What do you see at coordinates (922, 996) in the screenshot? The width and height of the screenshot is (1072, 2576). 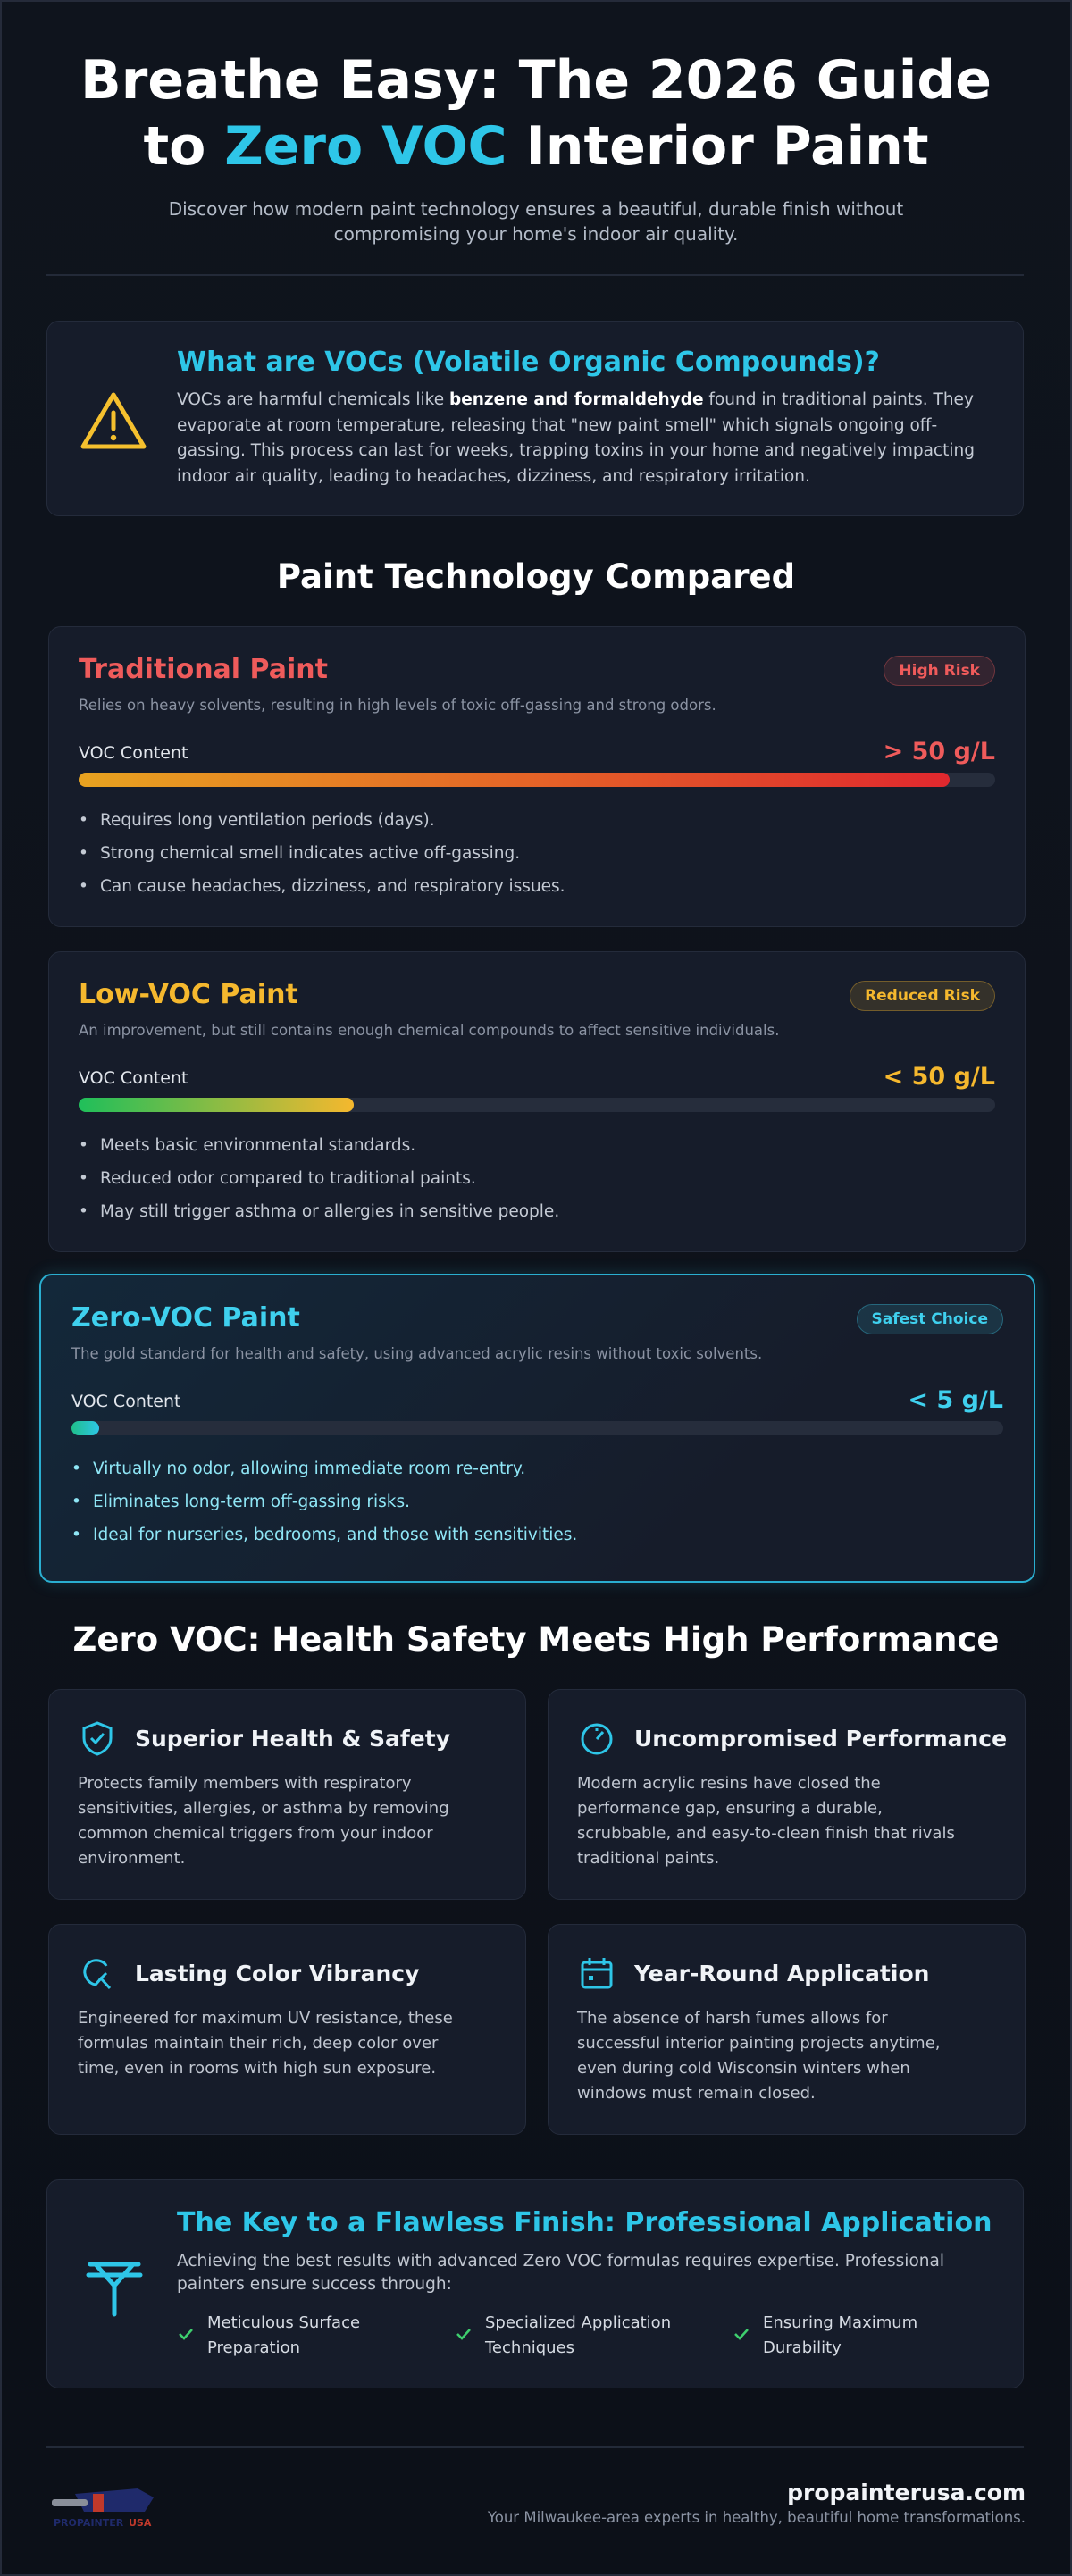 I see `risk-badge: Reduced Risk` at bounding box center [922, 996].